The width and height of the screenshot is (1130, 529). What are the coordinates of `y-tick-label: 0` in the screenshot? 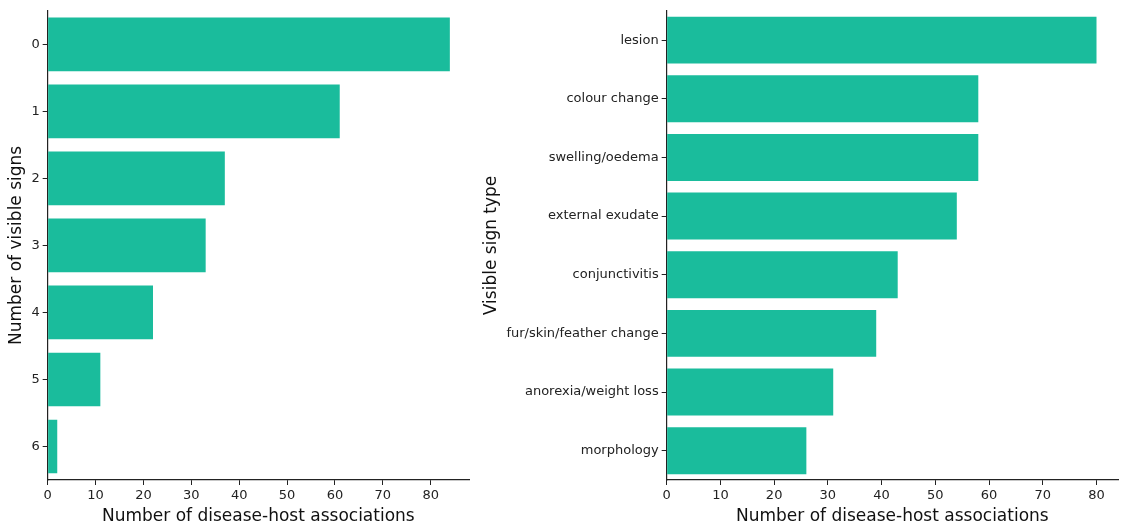 It's located at (35, 43).